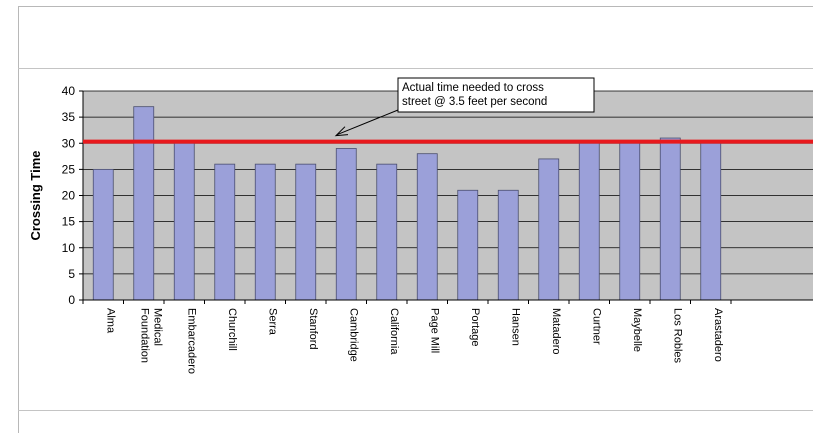  What do you see at coordinates (313, 329) in the screenshot?
I see `x-tick-label: Stanford` at bounding box center [313, 329].